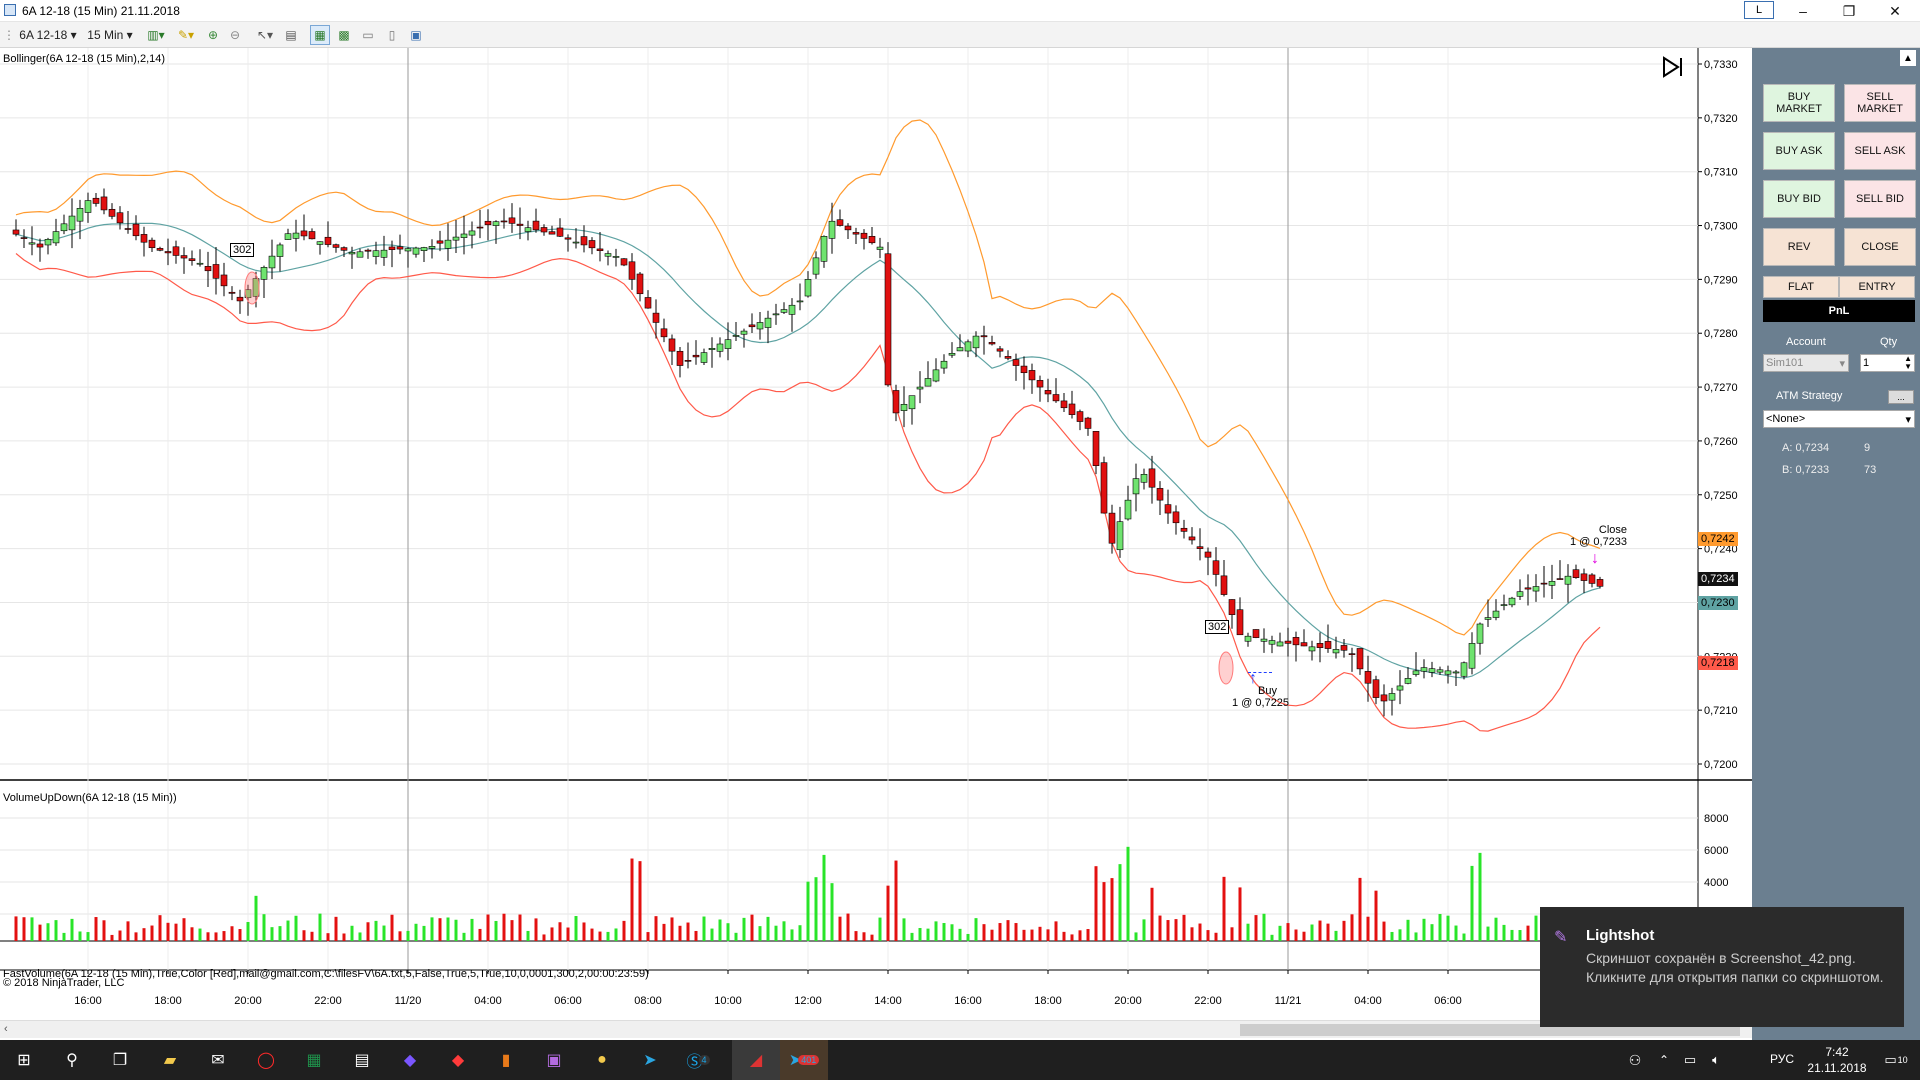 This screenshot has height=1080, width=1920. What do you see at coordinates (392, 35) in the screenshot?
I see `template-icon: ▯` at bounding box center [392, 35].